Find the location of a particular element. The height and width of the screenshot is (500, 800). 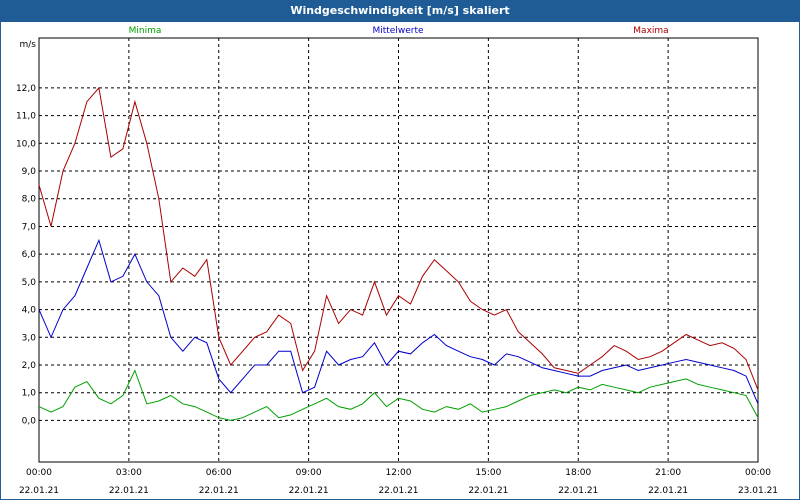

x-tick-date: 23.01.21 is located at coordinates (758, 491).